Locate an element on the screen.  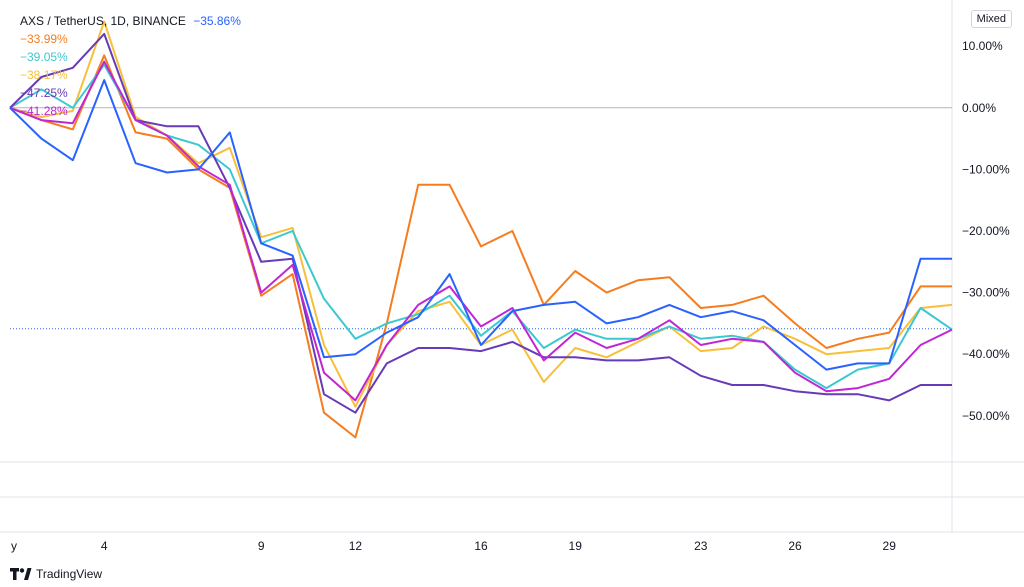
y-tick-label: 0.00% is located at coordinates (979, 108).